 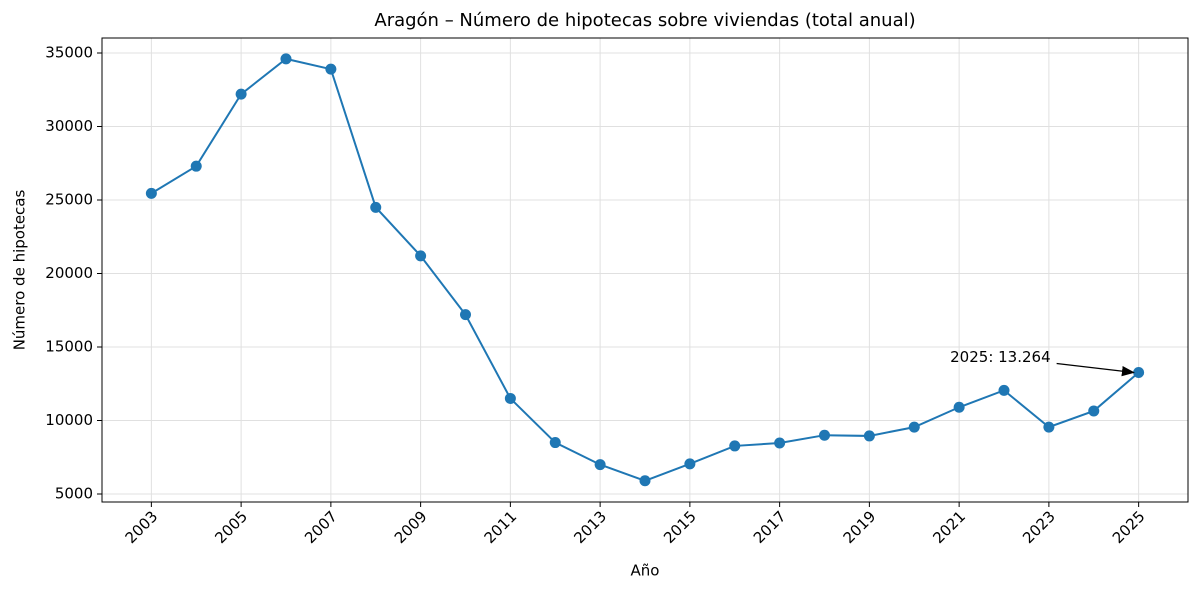 I want to click on x-tick-label: 2009, so click(x=411, y=527).